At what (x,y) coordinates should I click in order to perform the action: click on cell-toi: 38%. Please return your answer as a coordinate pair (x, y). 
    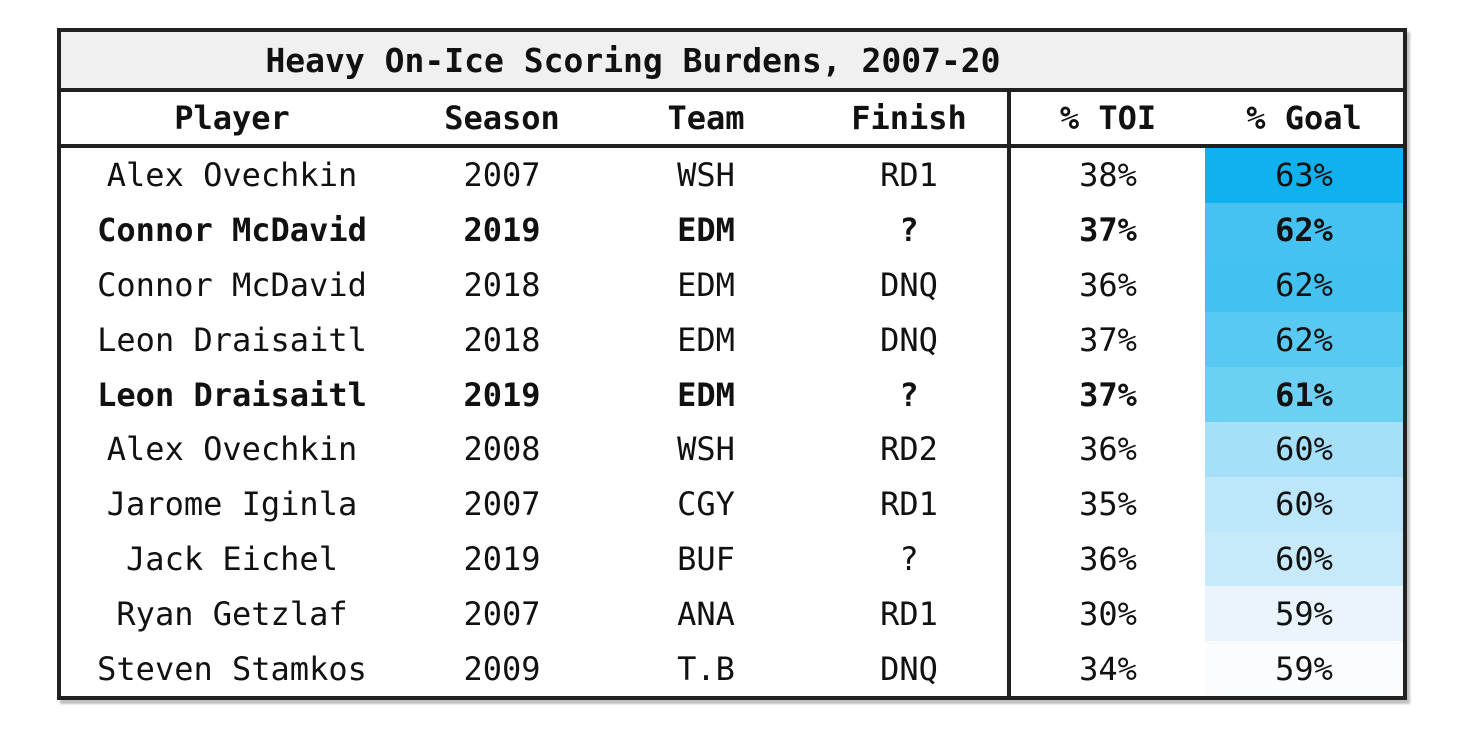
    Looking at the image, I should click on (1106, 175).